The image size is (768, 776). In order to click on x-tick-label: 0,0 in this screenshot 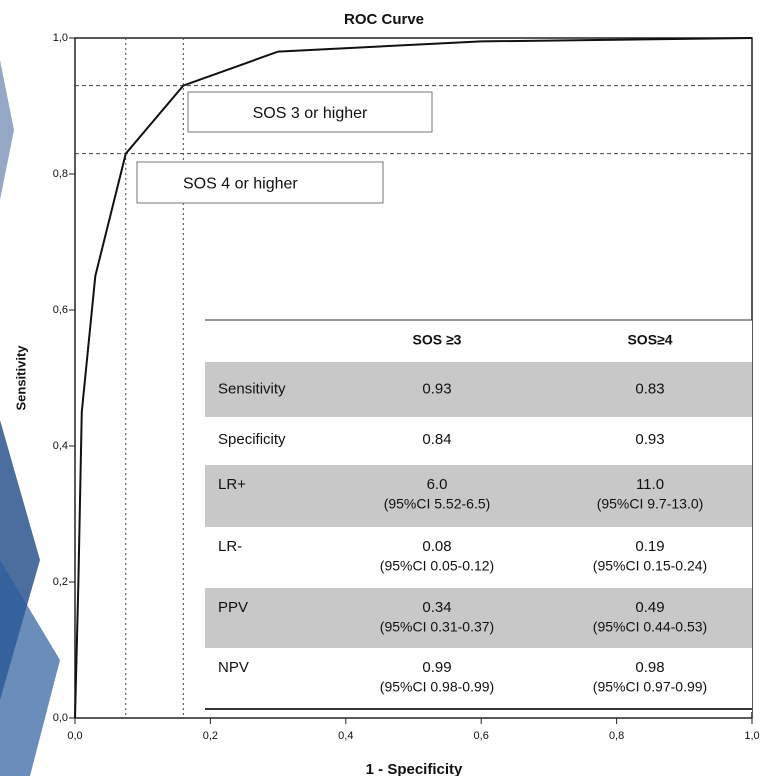, I will do `click(74, 736)`.